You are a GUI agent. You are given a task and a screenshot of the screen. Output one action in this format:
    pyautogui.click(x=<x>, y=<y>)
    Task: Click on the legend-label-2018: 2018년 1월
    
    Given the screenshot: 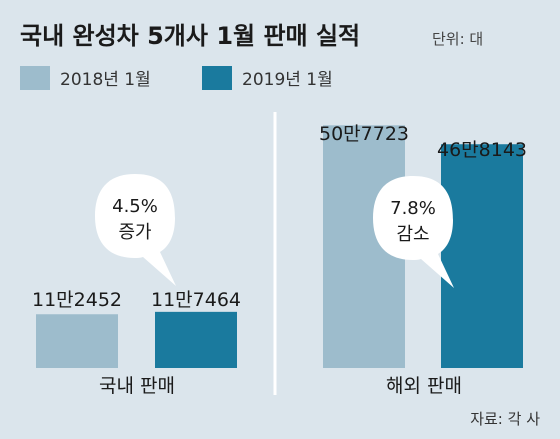 What is the action you would take?
    pyautogui.click(x=105, y=80)
    